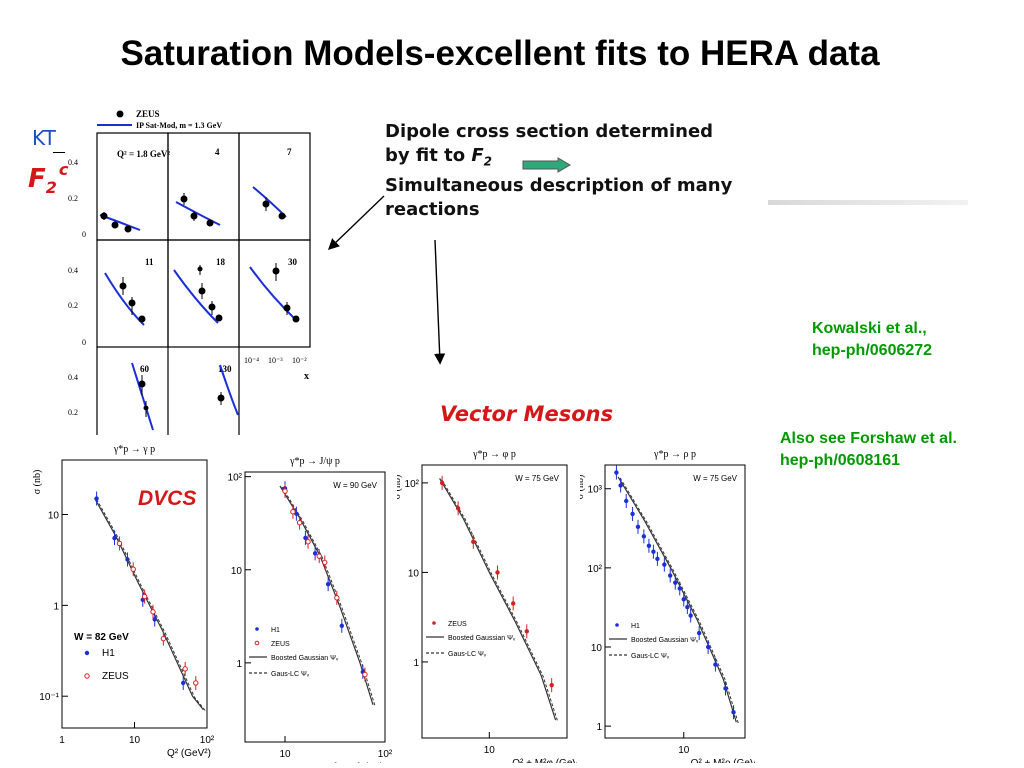 The height and width of the screenshot is (768, 1024). What do you see at coordinates (44, 138) in the screenshot?
I see `kt-label: KT` at bounding box center [44, 138].